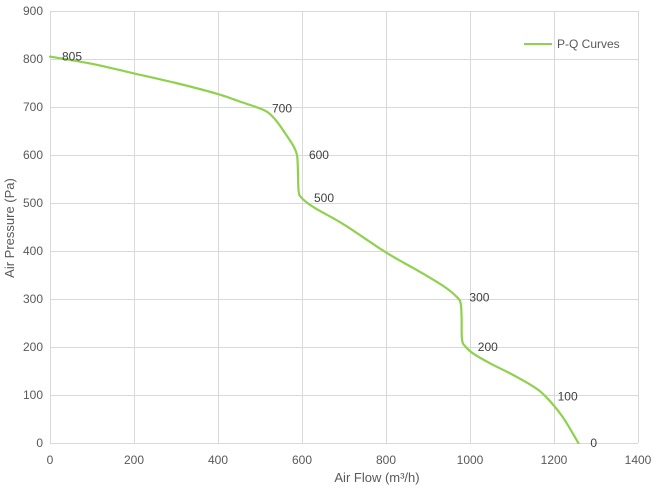  Describe the element at coordinates (593, 443) in the screenshot. I see `data-label: 0` at that location.